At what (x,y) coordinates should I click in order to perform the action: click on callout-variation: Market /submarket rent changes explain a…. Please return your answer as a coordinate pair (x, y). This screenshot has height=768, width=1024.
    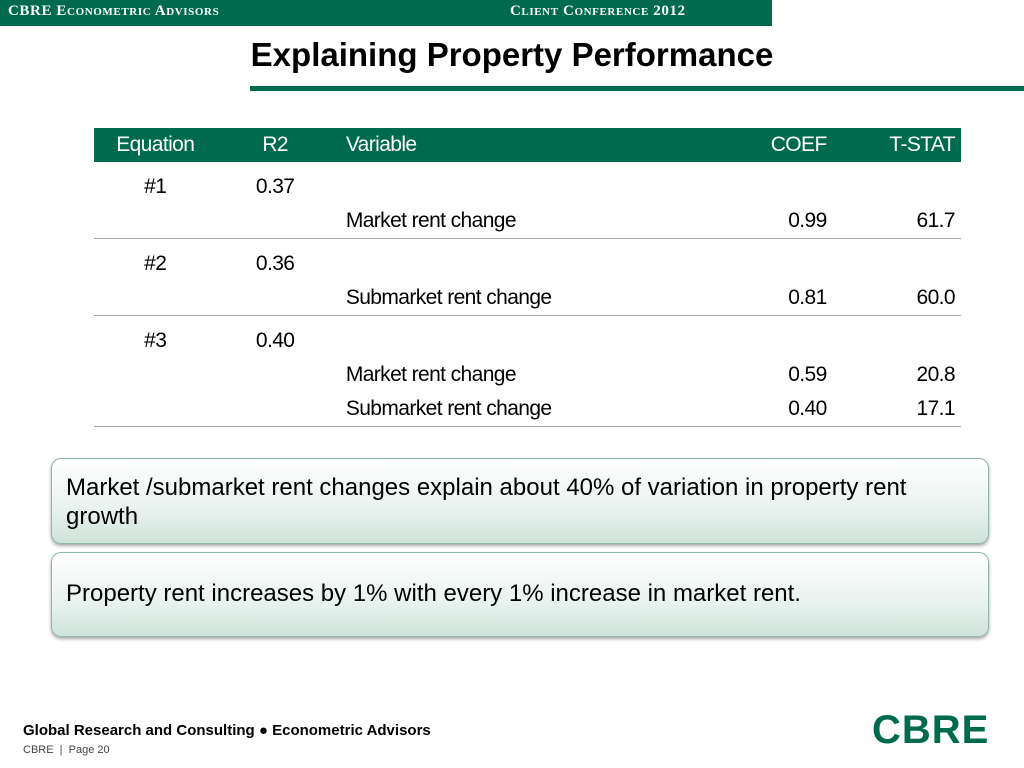
    Looking at the image, I should click on (520, 501).